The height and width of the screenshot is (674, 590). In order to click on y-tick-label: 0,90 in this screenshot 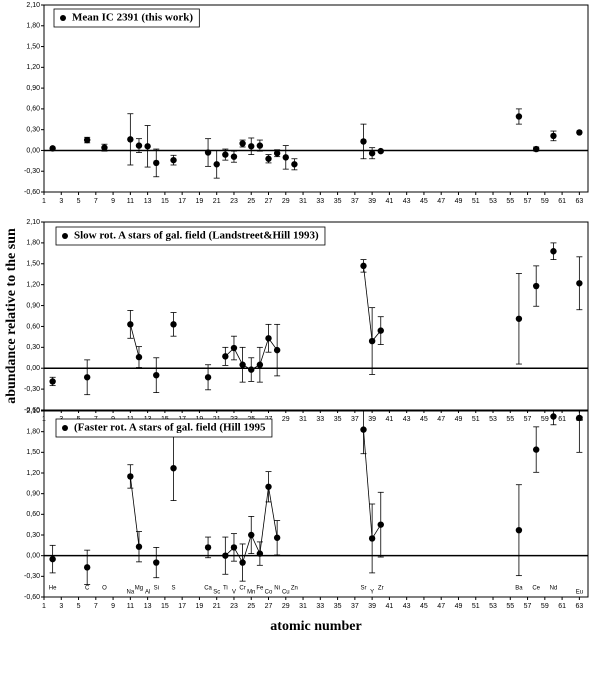, I will do `click(33, 305)`.